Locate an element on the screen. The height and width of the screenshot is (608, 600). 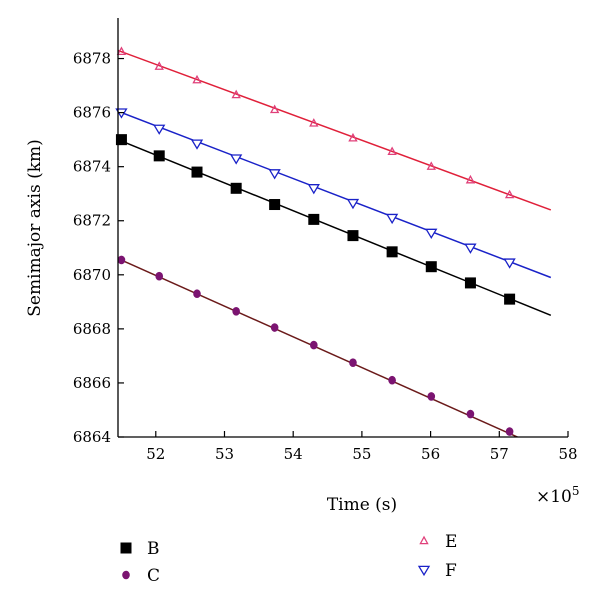
x-axis-multiplier: ×10⁵ is located at coordinates (558, 495).